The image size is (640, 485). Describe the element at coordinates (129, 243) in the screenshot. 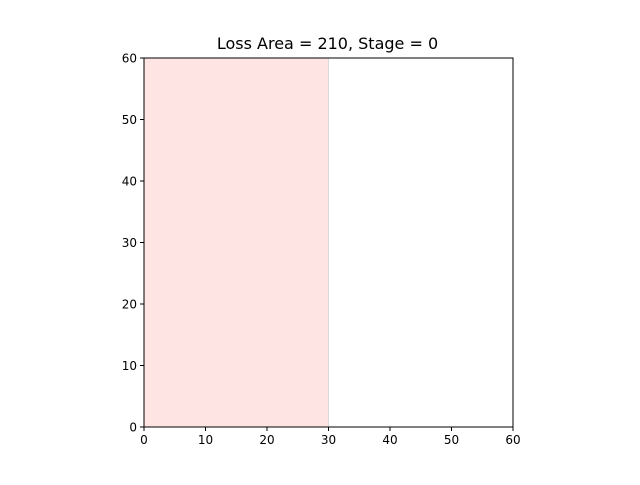

I see `y-tick-label: 30` at that location.